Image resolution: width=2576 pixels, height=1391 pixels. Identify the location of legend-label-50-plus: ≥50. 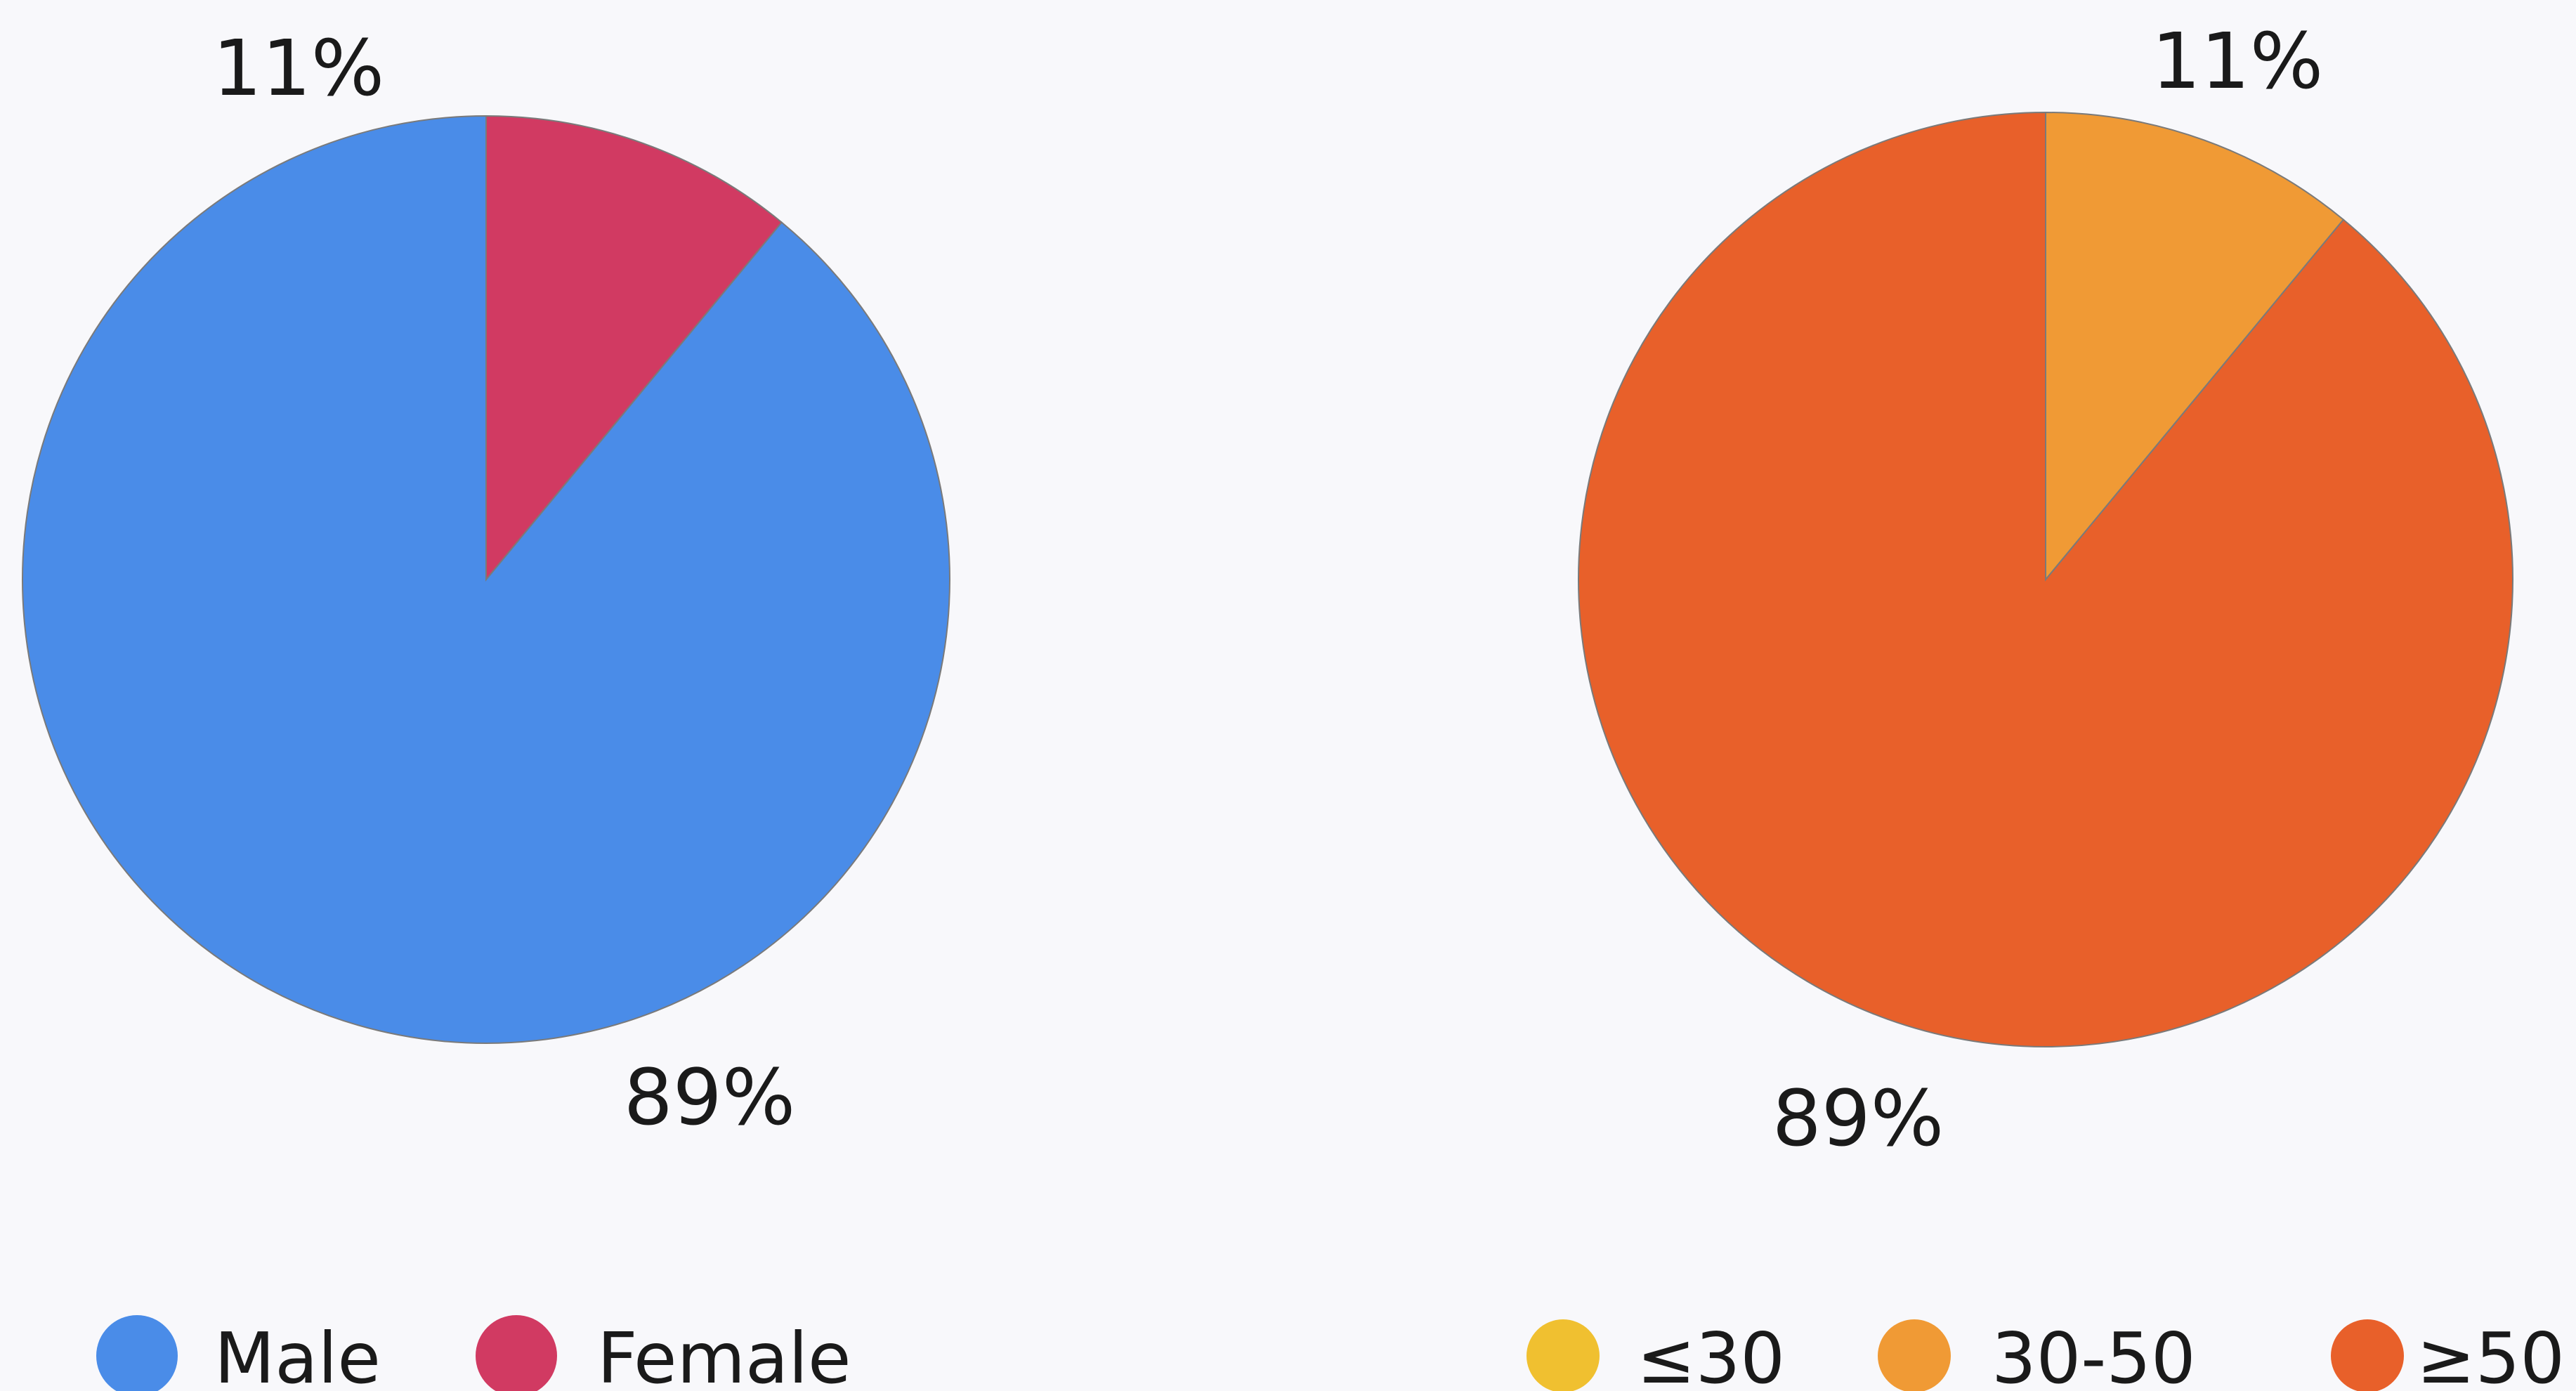
(2491, 1354).